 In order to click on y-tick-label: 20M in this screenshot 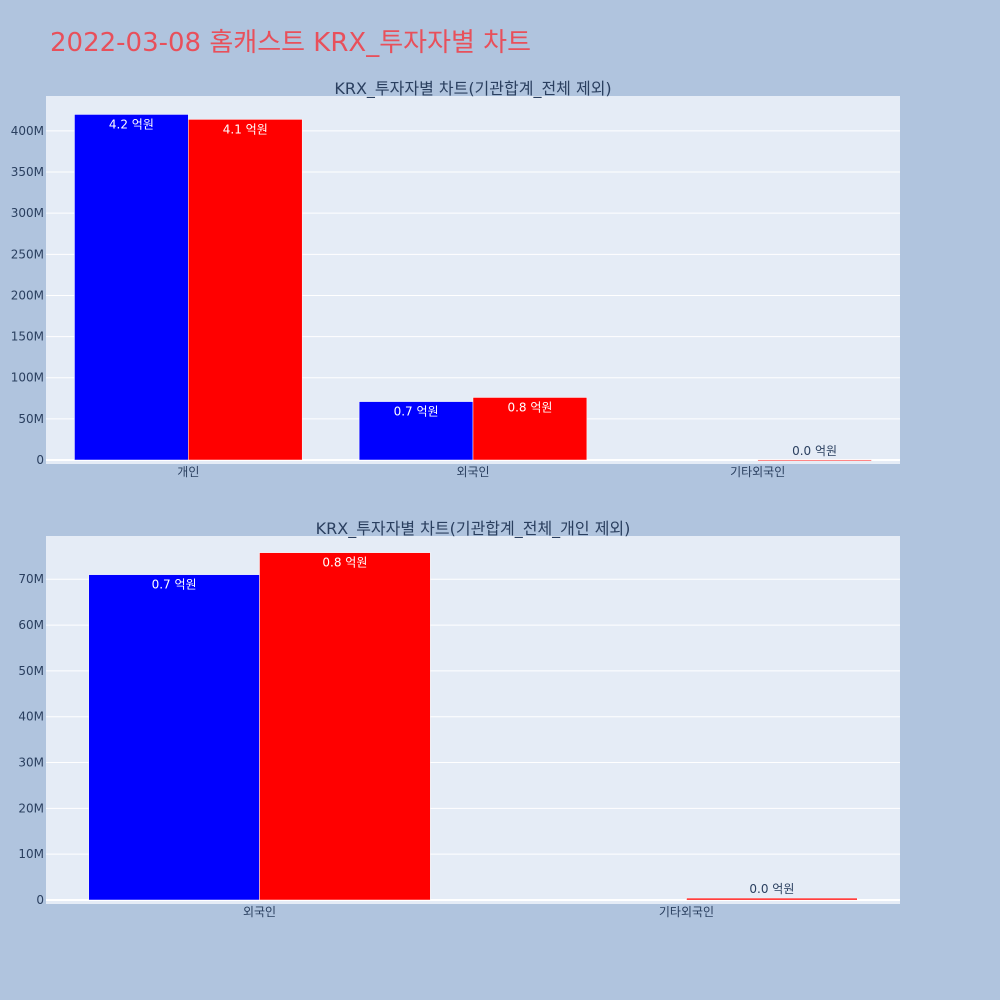, I will do `click(31, 808)`.